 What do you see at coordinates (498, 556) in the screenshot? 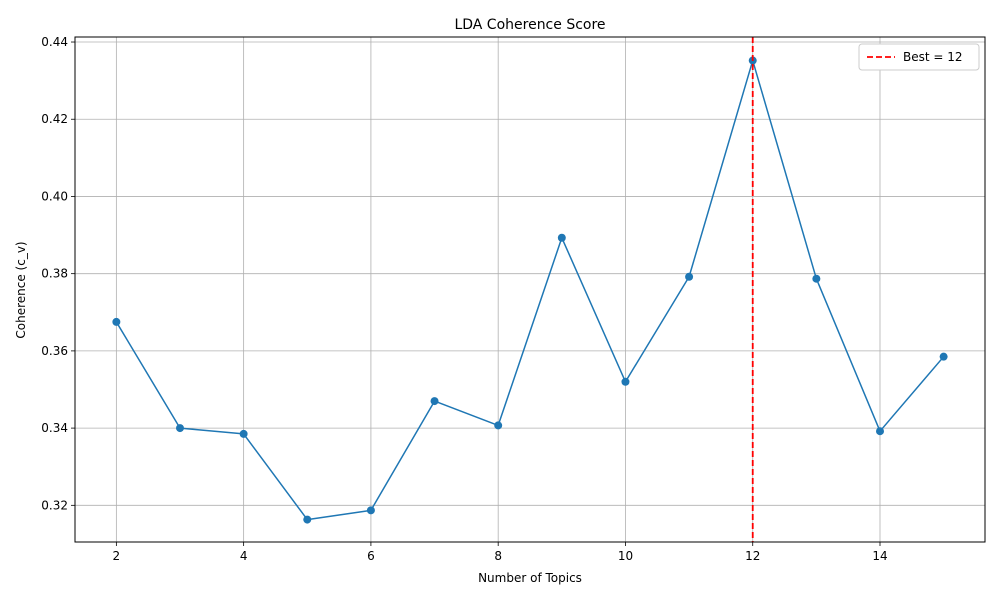
I see `x-tick-label: 8` at bounding box center [498, 556].